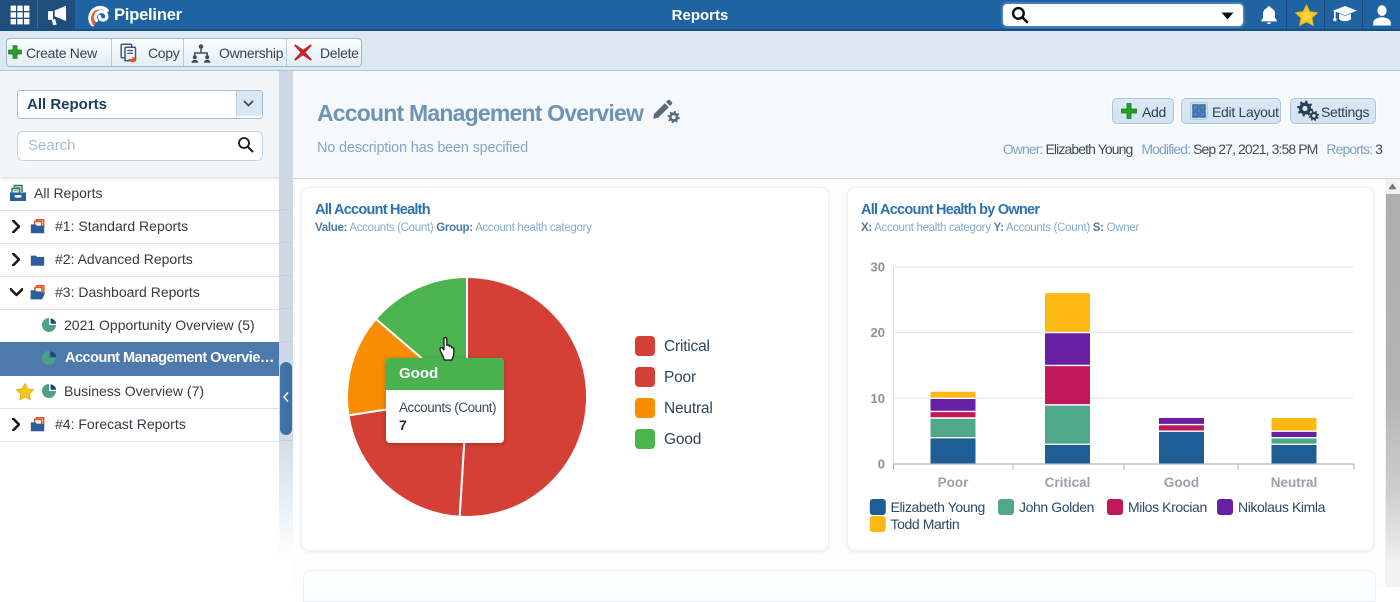  What do you see at coordinates (878, 267) in the screenshot?
I see `svg-text: 30` at bounding box center [878, 267].